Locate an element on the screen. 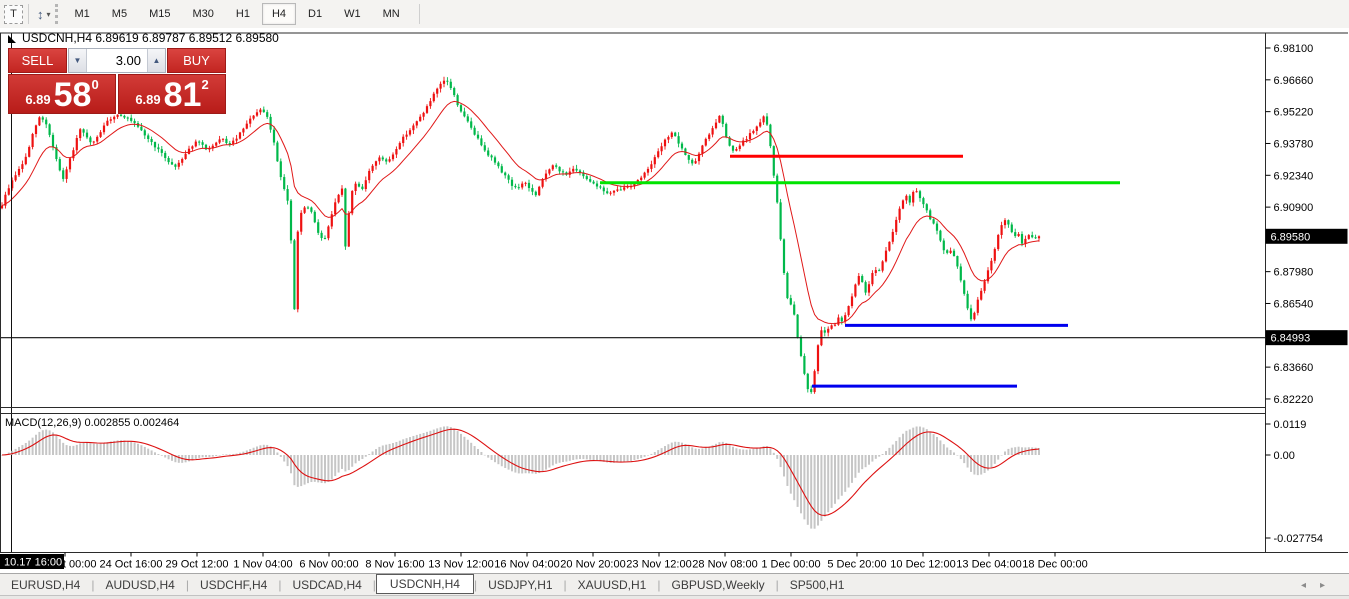 This screenshot has width=1349, height=599. svg-text: 13 Nov 12:00 is located at coordinates (460, 565).